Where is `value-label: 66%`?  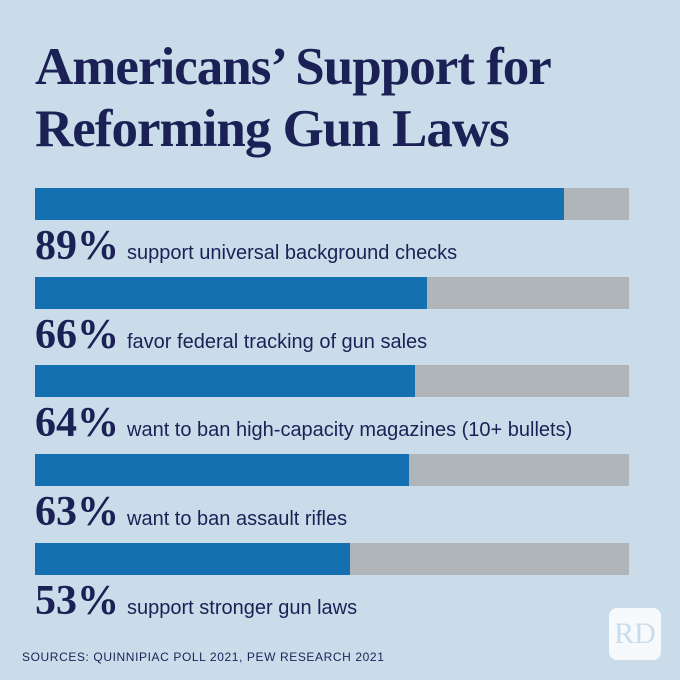
value-label: 66% is located at coordinates (77, 334).